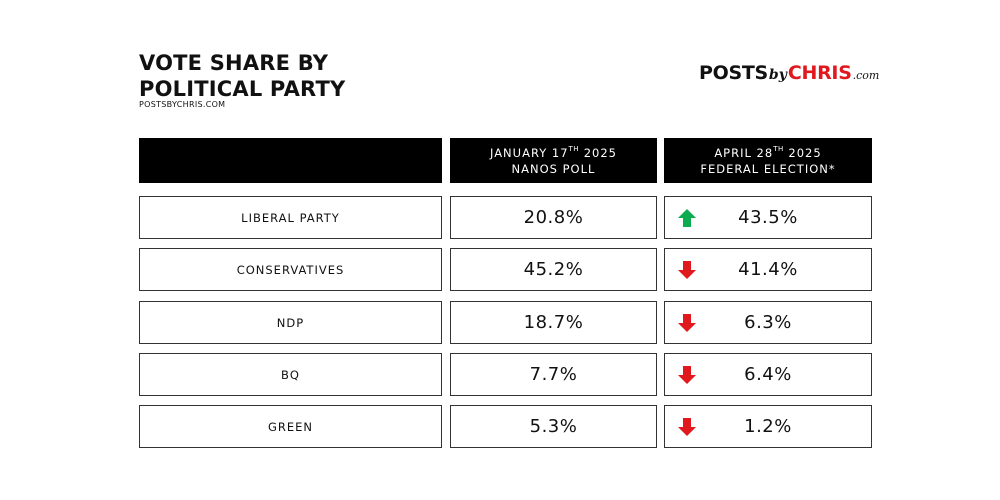 The image size is (1000, 500). What do you see at coordinates (242, 76) in the screenshot?
I see `chart-title: VOTE SHARE BY POLITICAL PARTY` at bounding box center [242, 76].